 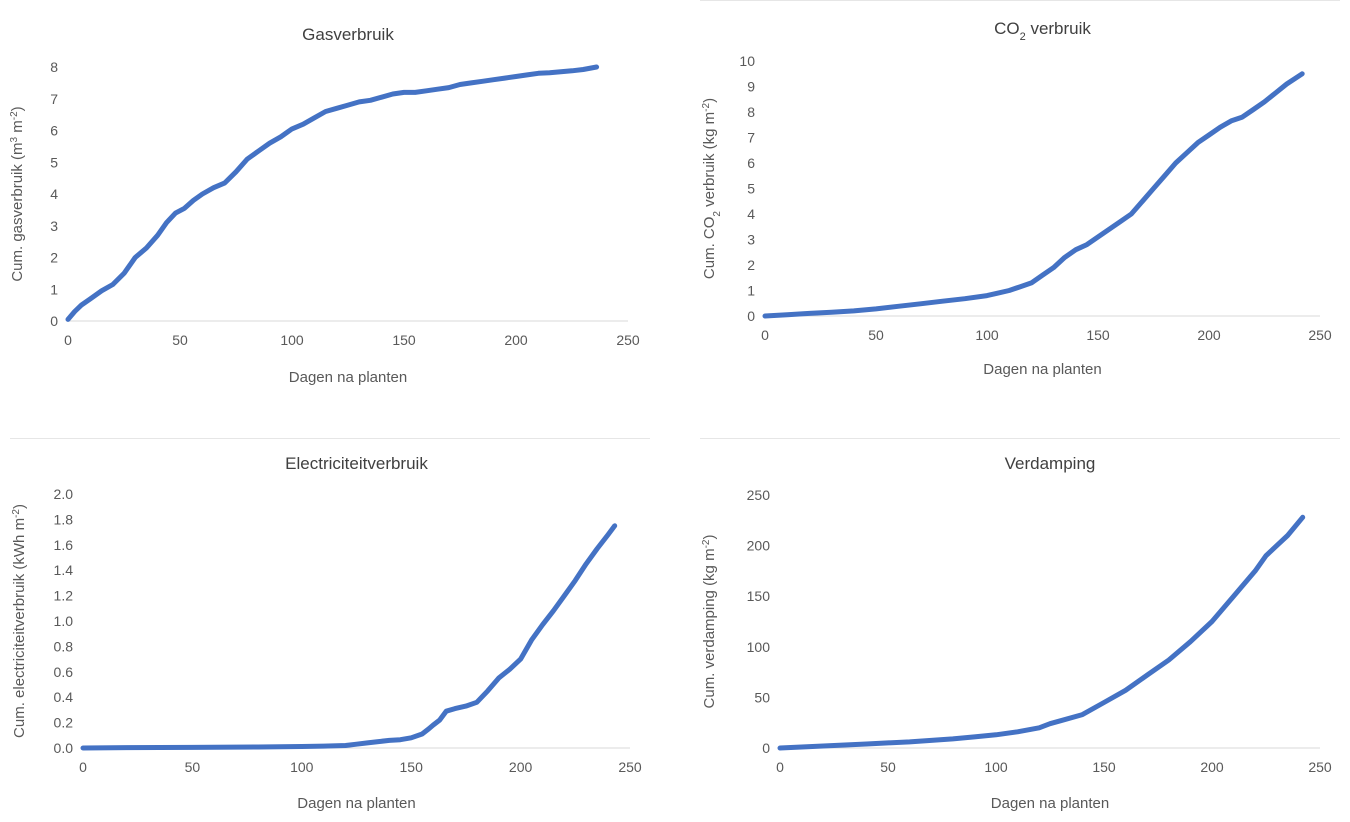 I want to click on y-tick-label: 1.8, so click(x=64, y=519).